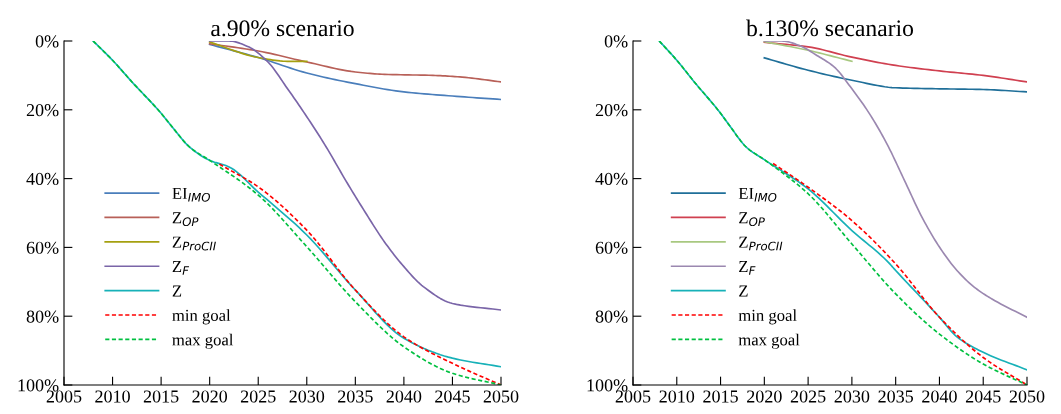 This screenshot has height=414, width=1061. Describe the element at coordinates (830, 28) in the screenshot. I see `chart-title: b.130% secanario` at that location.